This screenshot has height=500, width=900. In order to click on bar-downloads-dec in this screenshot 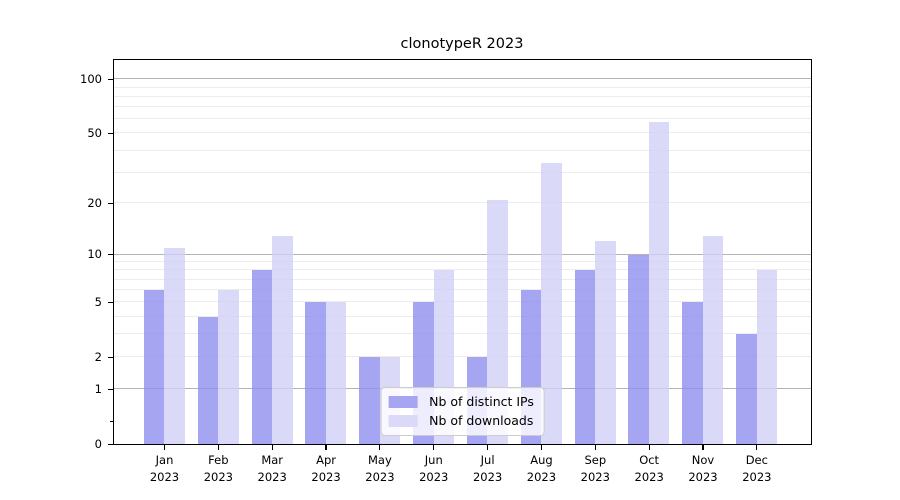, I will do `click(767, 357)`.